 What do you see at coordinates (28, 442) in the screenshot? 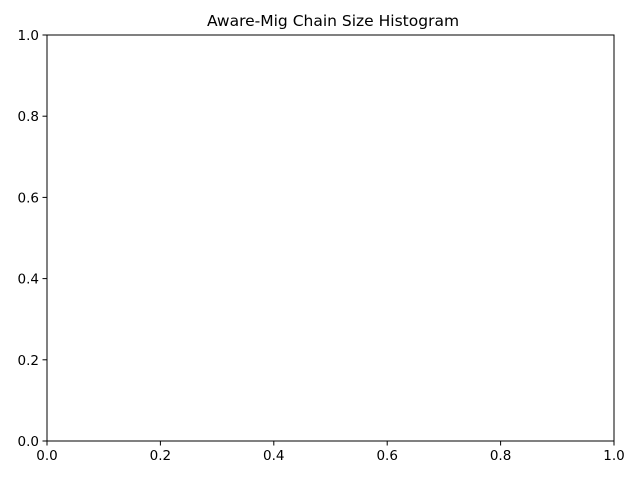
I see `y-tick-label: 0.0` at bounding box center [28, 442].